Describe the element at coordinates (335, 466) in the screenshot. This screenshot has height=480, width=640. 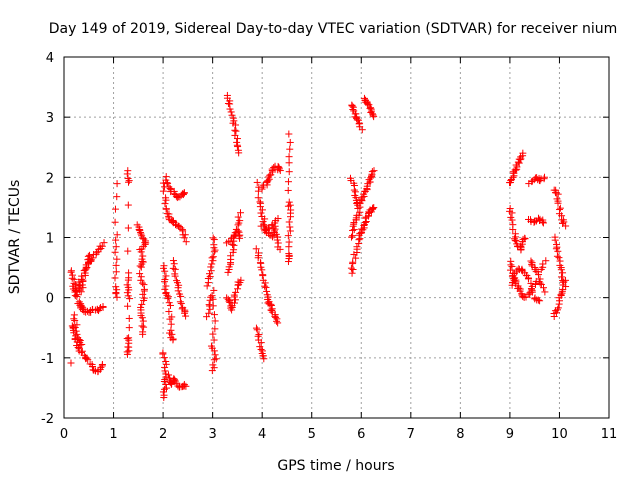
I see `x-axis-label: GPS time / hours` at that location.